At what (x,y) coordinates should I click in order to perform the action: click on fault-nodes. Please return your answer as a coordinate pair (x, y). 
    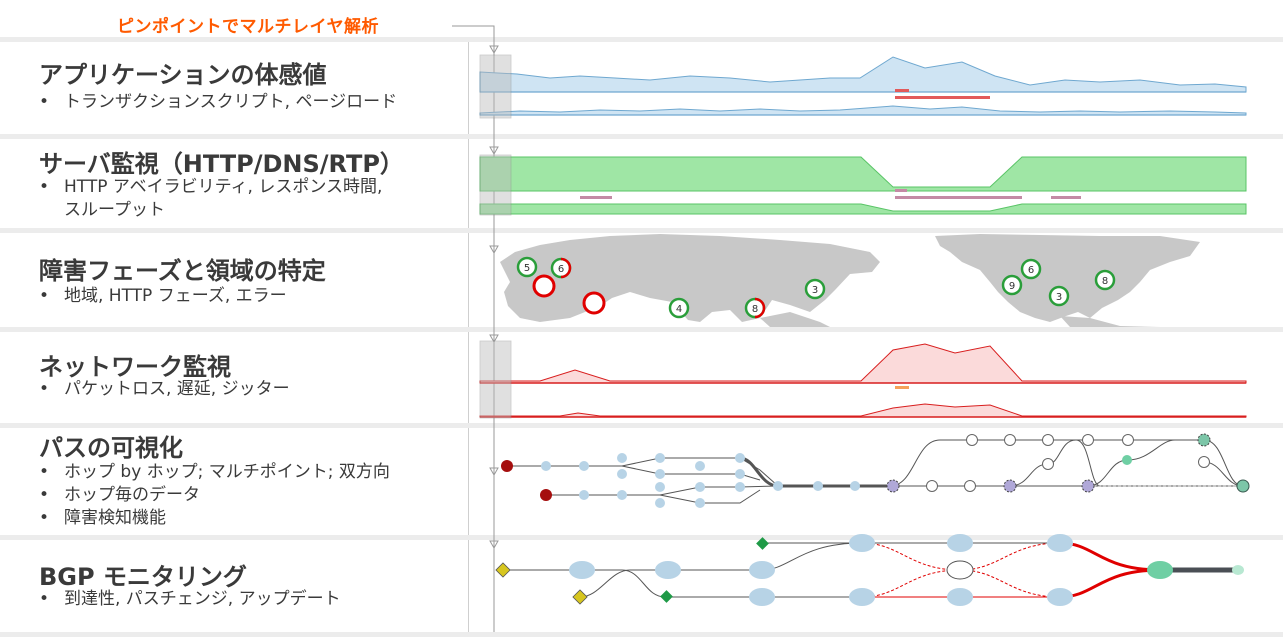
    Looking at the image, I should click on (1048, 463).